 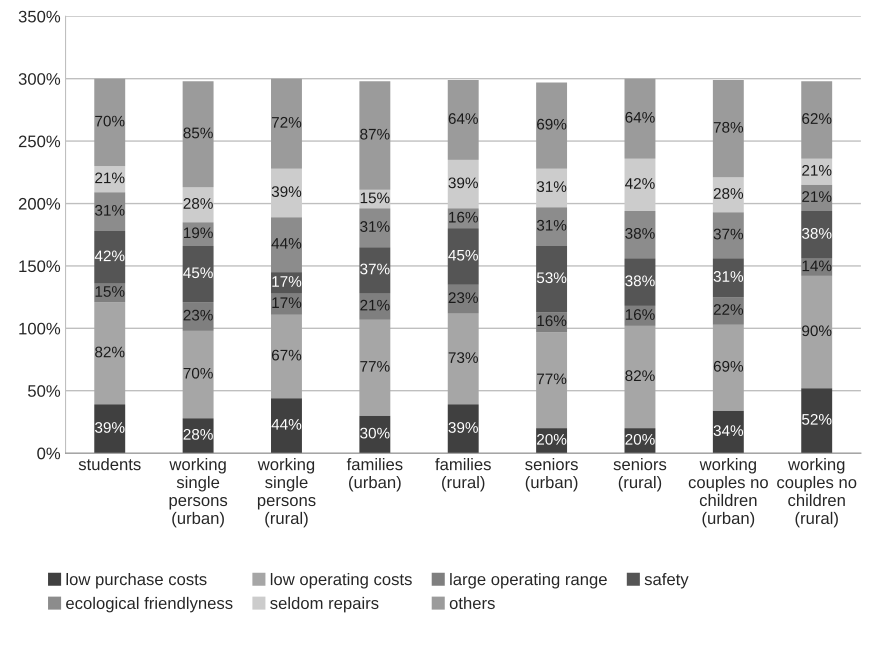 I want to click on legend-label: large operating range, so click(x=528, y=580).